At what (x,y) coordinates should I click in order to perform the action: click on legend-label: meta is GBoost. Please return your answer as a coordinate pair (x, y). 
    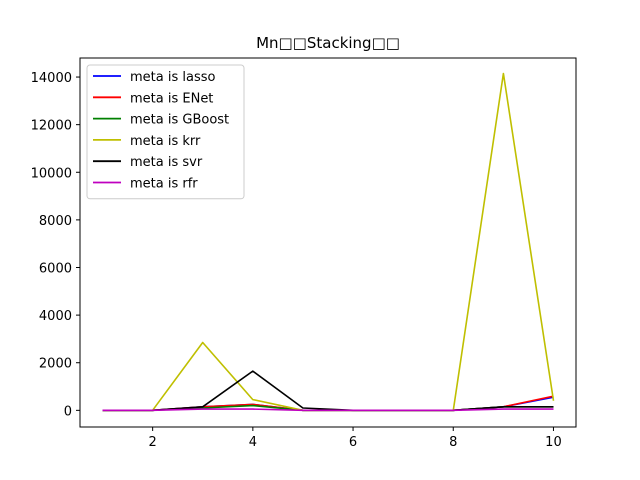
    Looking at the image, I should click on (179, 120).